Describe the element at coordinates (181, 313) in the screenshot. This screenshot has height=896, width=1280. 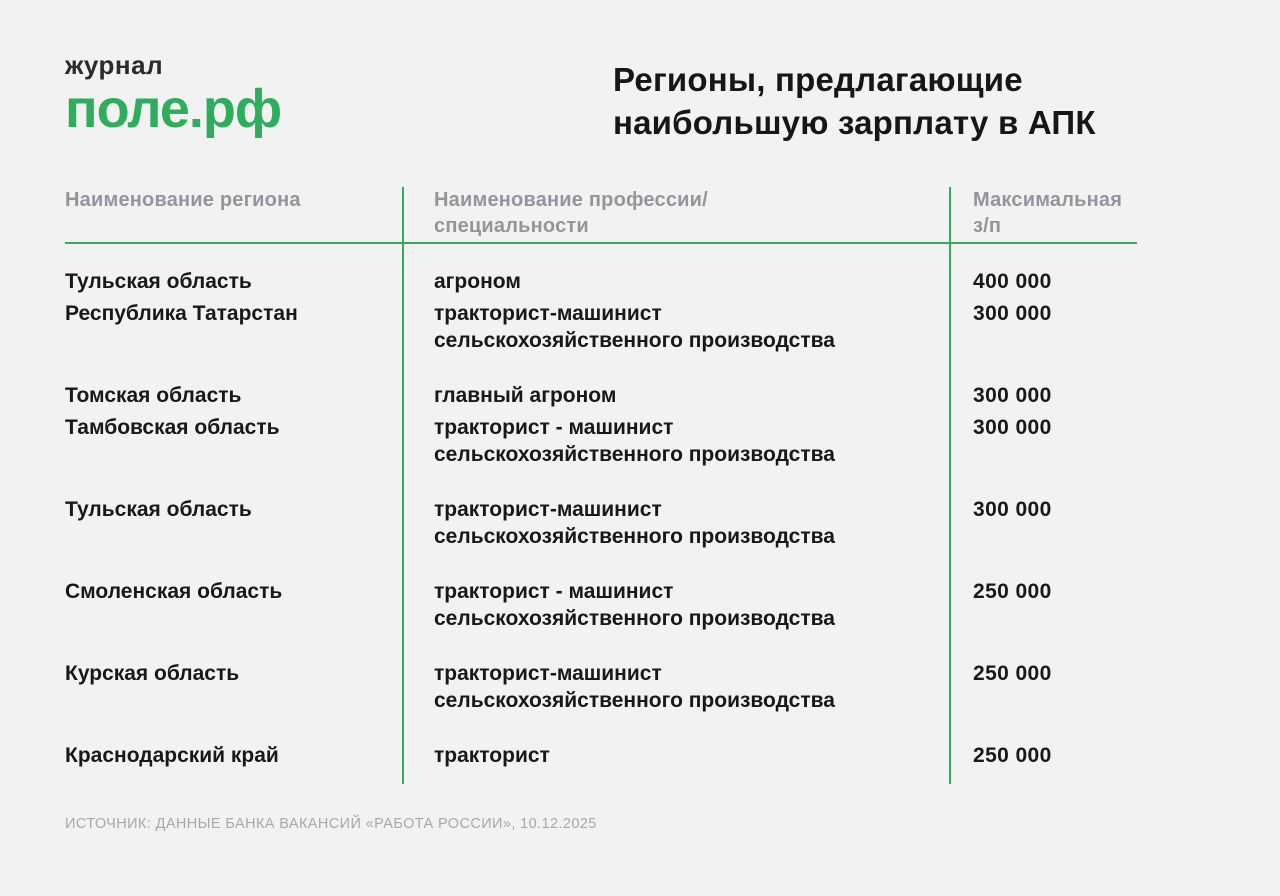
I see `region-cell: Республика Татарстан` at that location.